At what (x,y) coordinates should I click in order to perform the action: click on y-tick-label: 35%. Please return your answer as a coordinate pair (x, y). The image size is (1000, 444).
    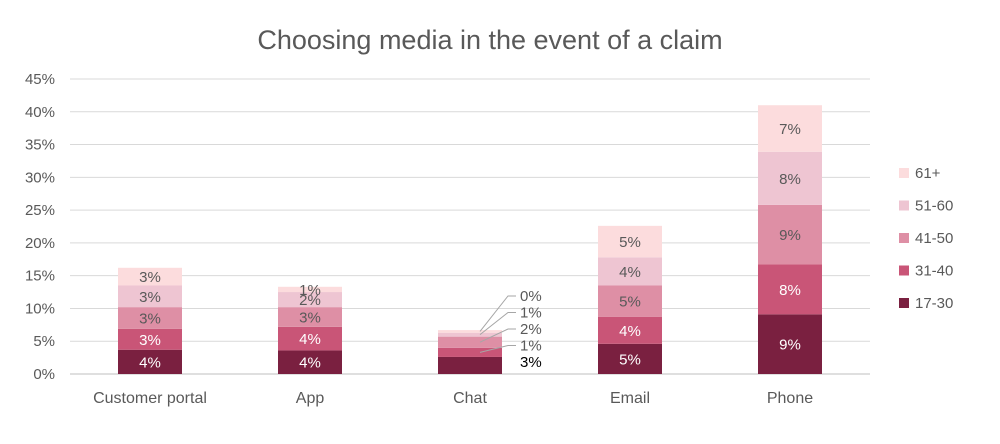
    Looking at the image, I should click on (40, 145).